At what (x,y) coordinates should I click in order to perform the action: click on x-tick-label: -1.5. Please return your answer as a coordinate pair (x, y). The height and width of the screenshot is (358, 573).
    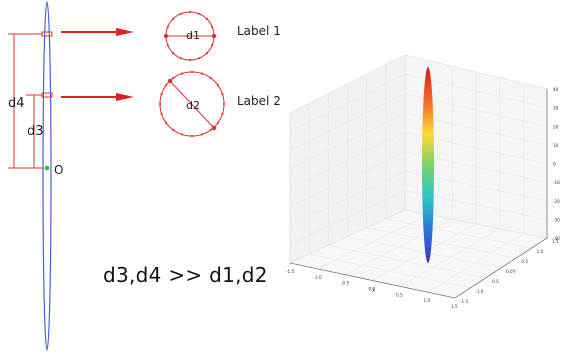
    Looking at the image, I should click on (290, 271).